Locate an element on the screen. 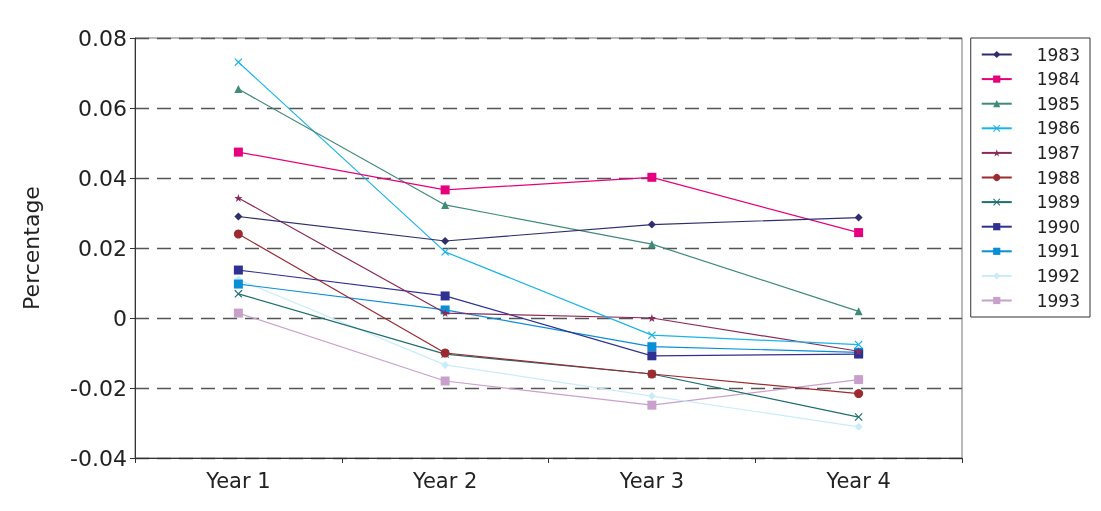  legend-label: 1984 is located at coordinates (1058, 79).